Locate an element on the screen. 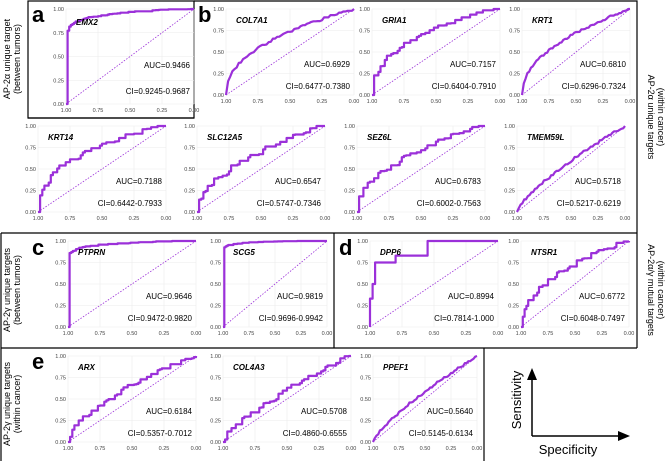  roc-curve-krt14 is located at coordinates (102, 169).